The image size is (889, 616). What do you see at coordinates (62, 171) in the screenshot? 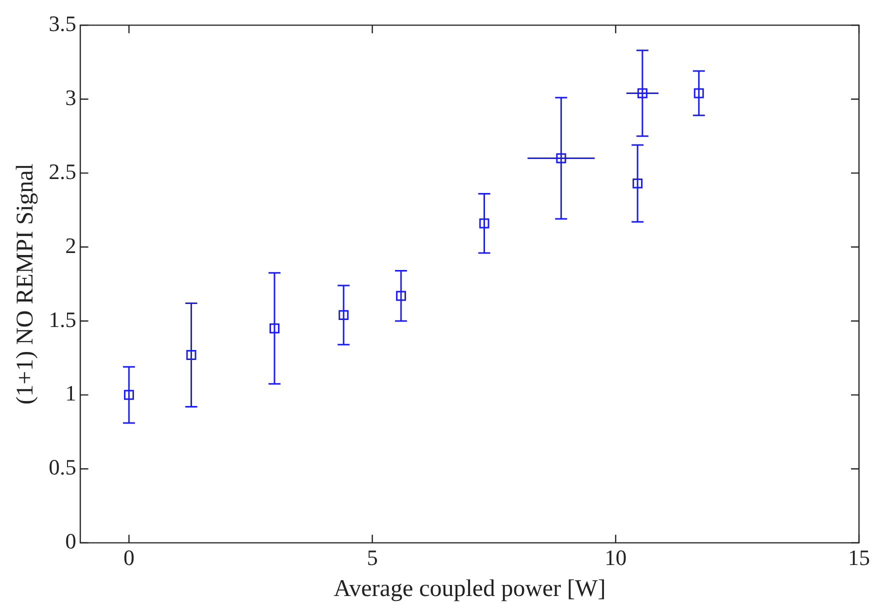
I see `y-tick-label: 2.5` at bounding box center [62, 171].